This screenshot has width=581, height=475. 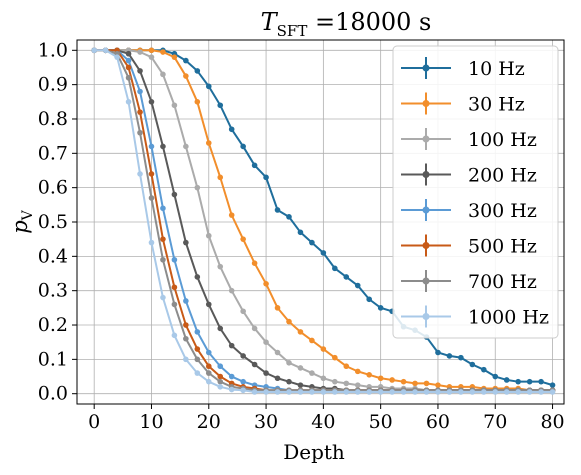 What do you see at coordinates (438, 422) in the screenshot?
I see `x-tick-label: 60` at bounding box center [438, 422].